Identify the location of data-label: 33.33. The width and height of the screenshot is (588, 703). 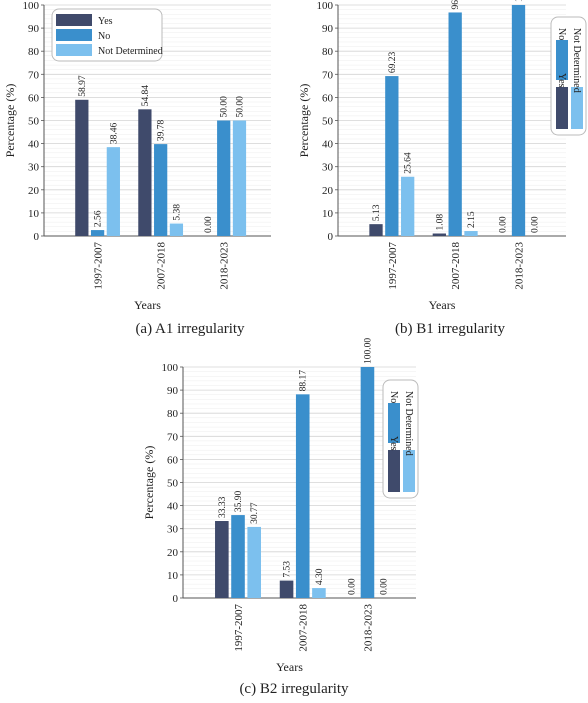
(223, 507).